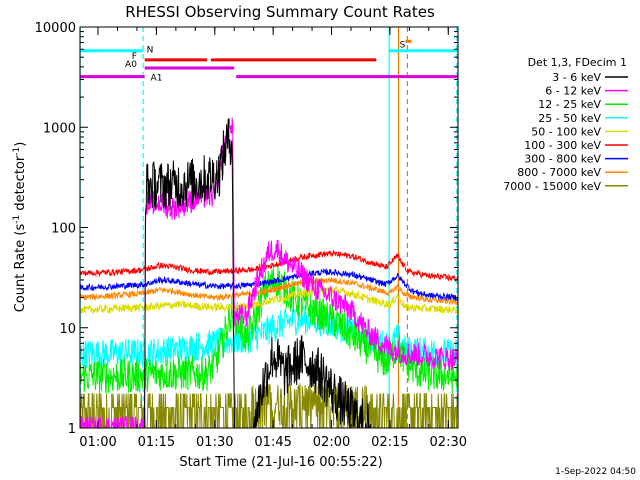  What do you see at coordinates (131, 65) in the screenshot?
I see `state-bar-label-a0: A0` at bounding box center [131, 65].